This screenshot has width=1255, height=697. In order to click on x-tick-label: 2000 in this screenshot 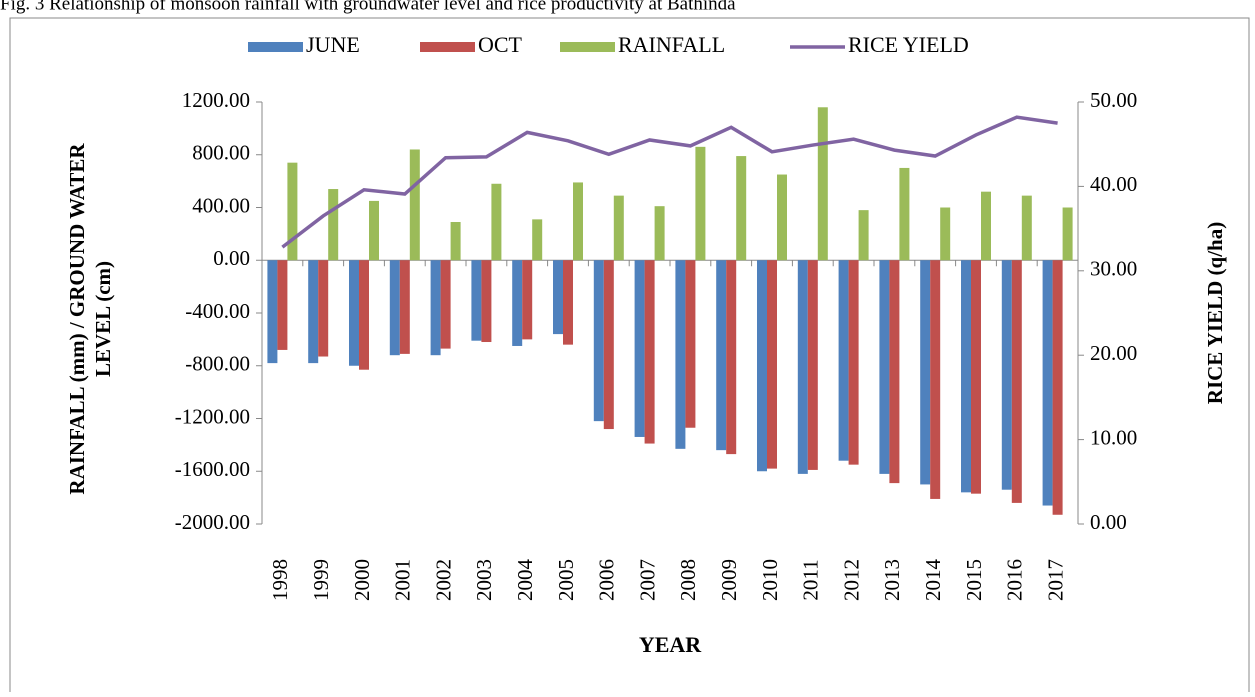, I will do `click(362, 580)`.